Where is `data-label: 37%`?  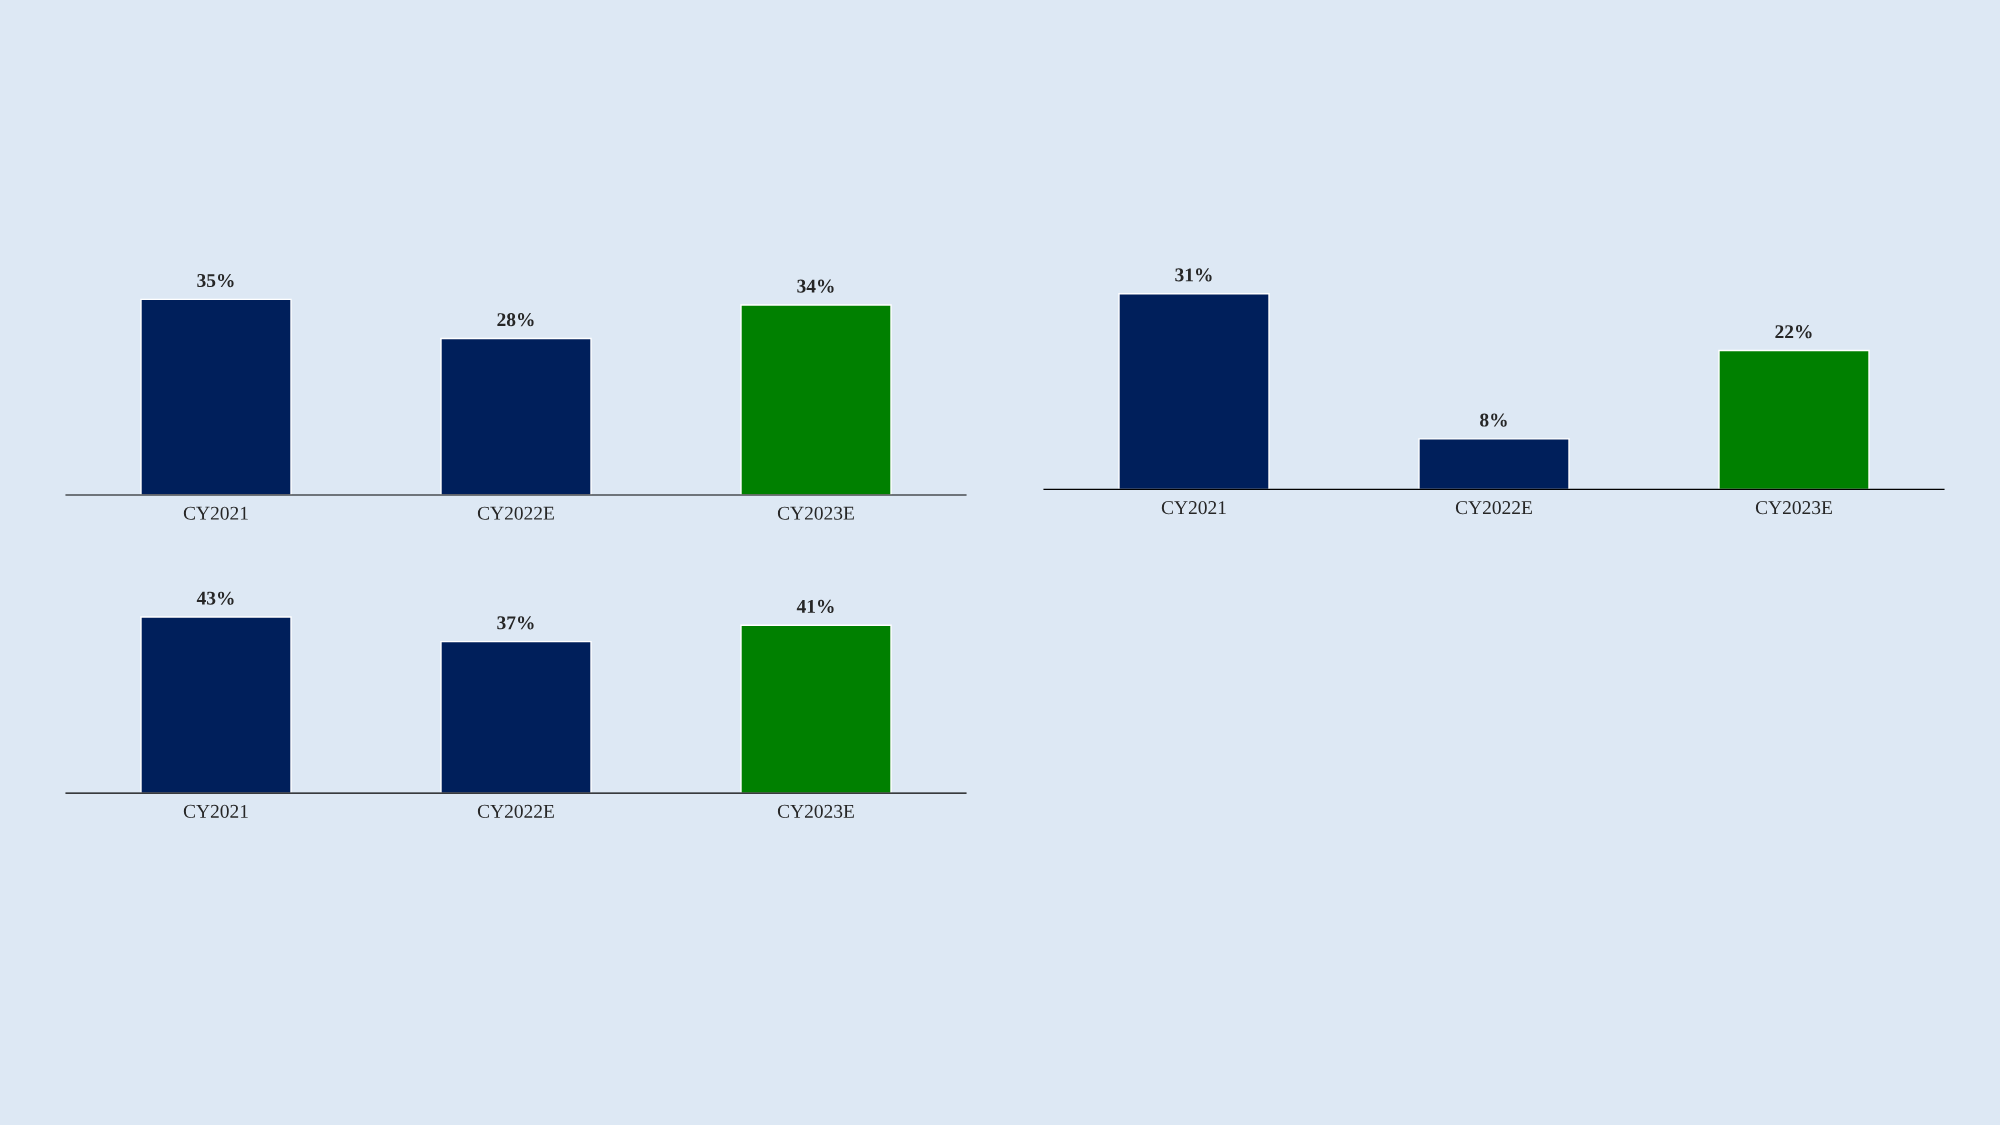
data-label: 37% is located at coordinates (515, 623).